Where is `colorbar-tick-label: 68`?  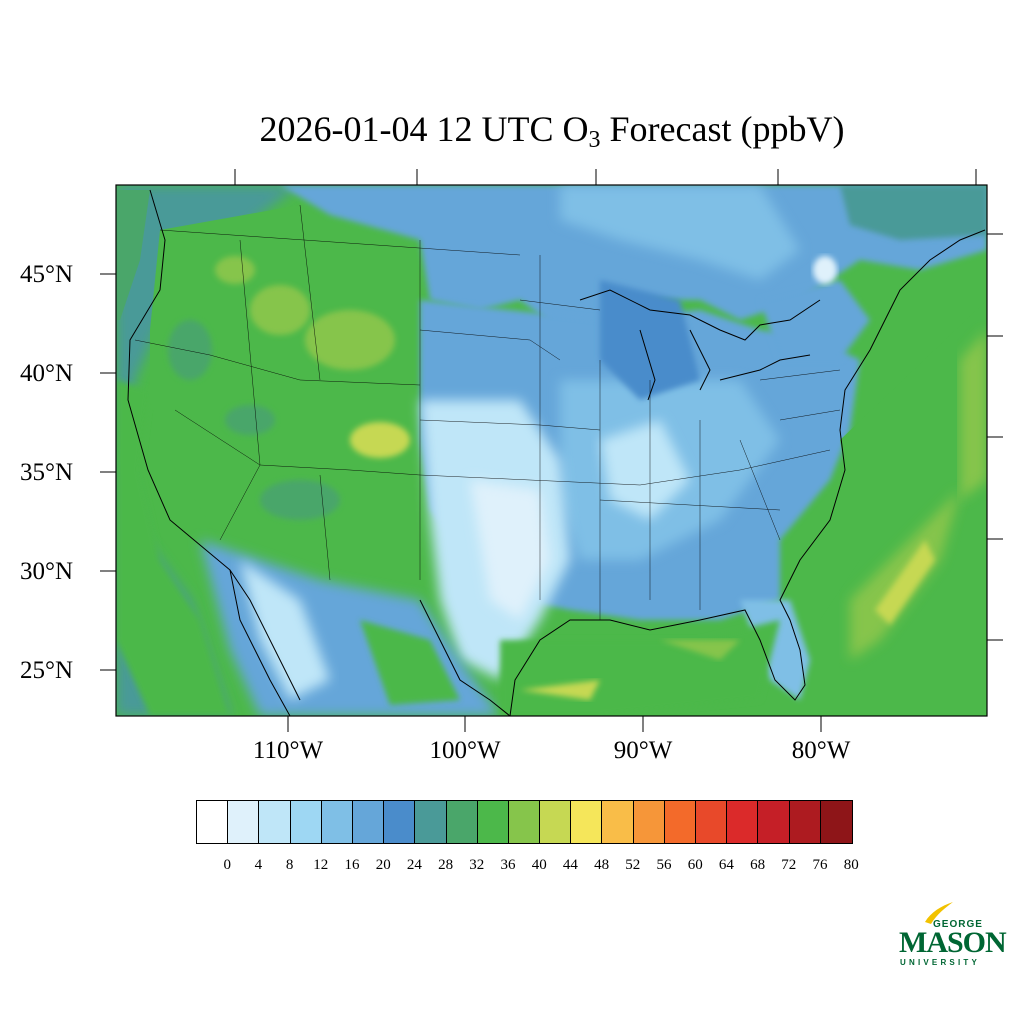 colorbar-tick-label: 68 is located at coordinates (758, 865).